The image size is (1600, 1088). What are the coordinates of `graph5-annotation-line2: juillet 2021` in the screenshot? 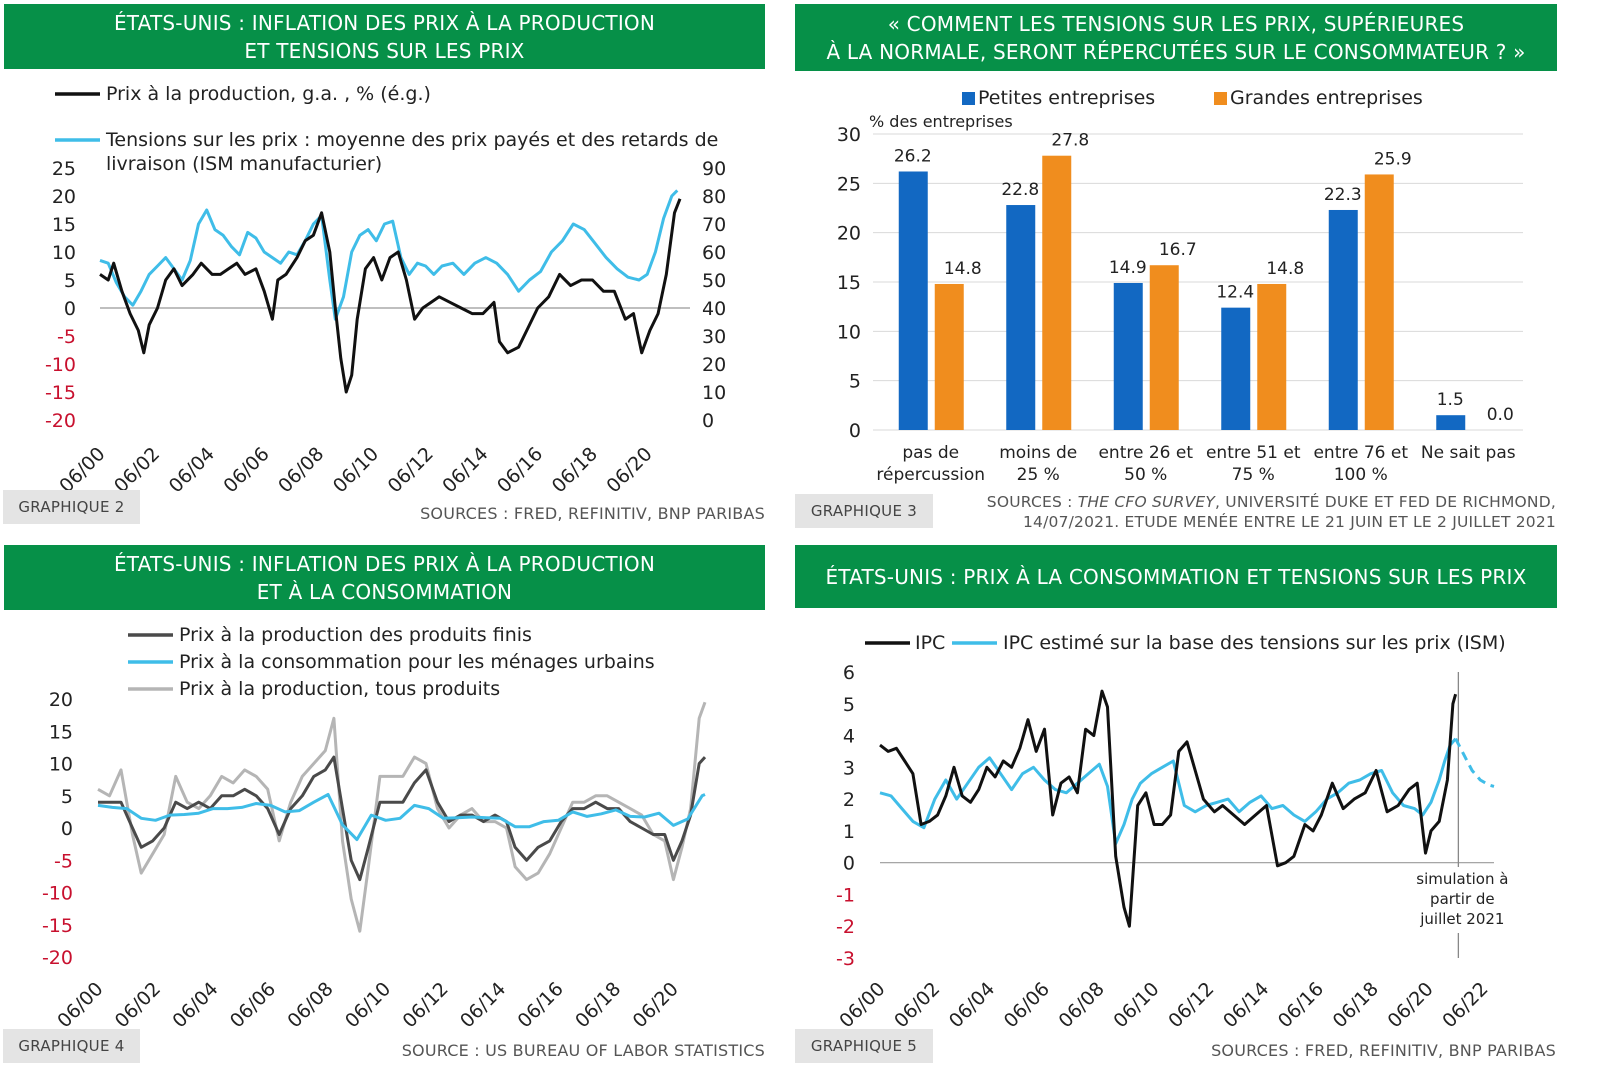 It's located at (1461, 919).